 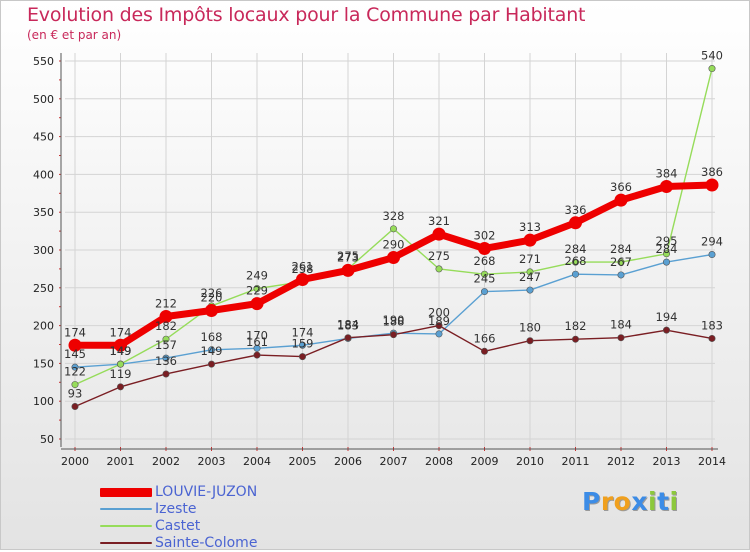 What do you see at coordinates (530, 461) in the screenshot?
I see `x-tick-label: 2010` at bounding box center [530, 461].